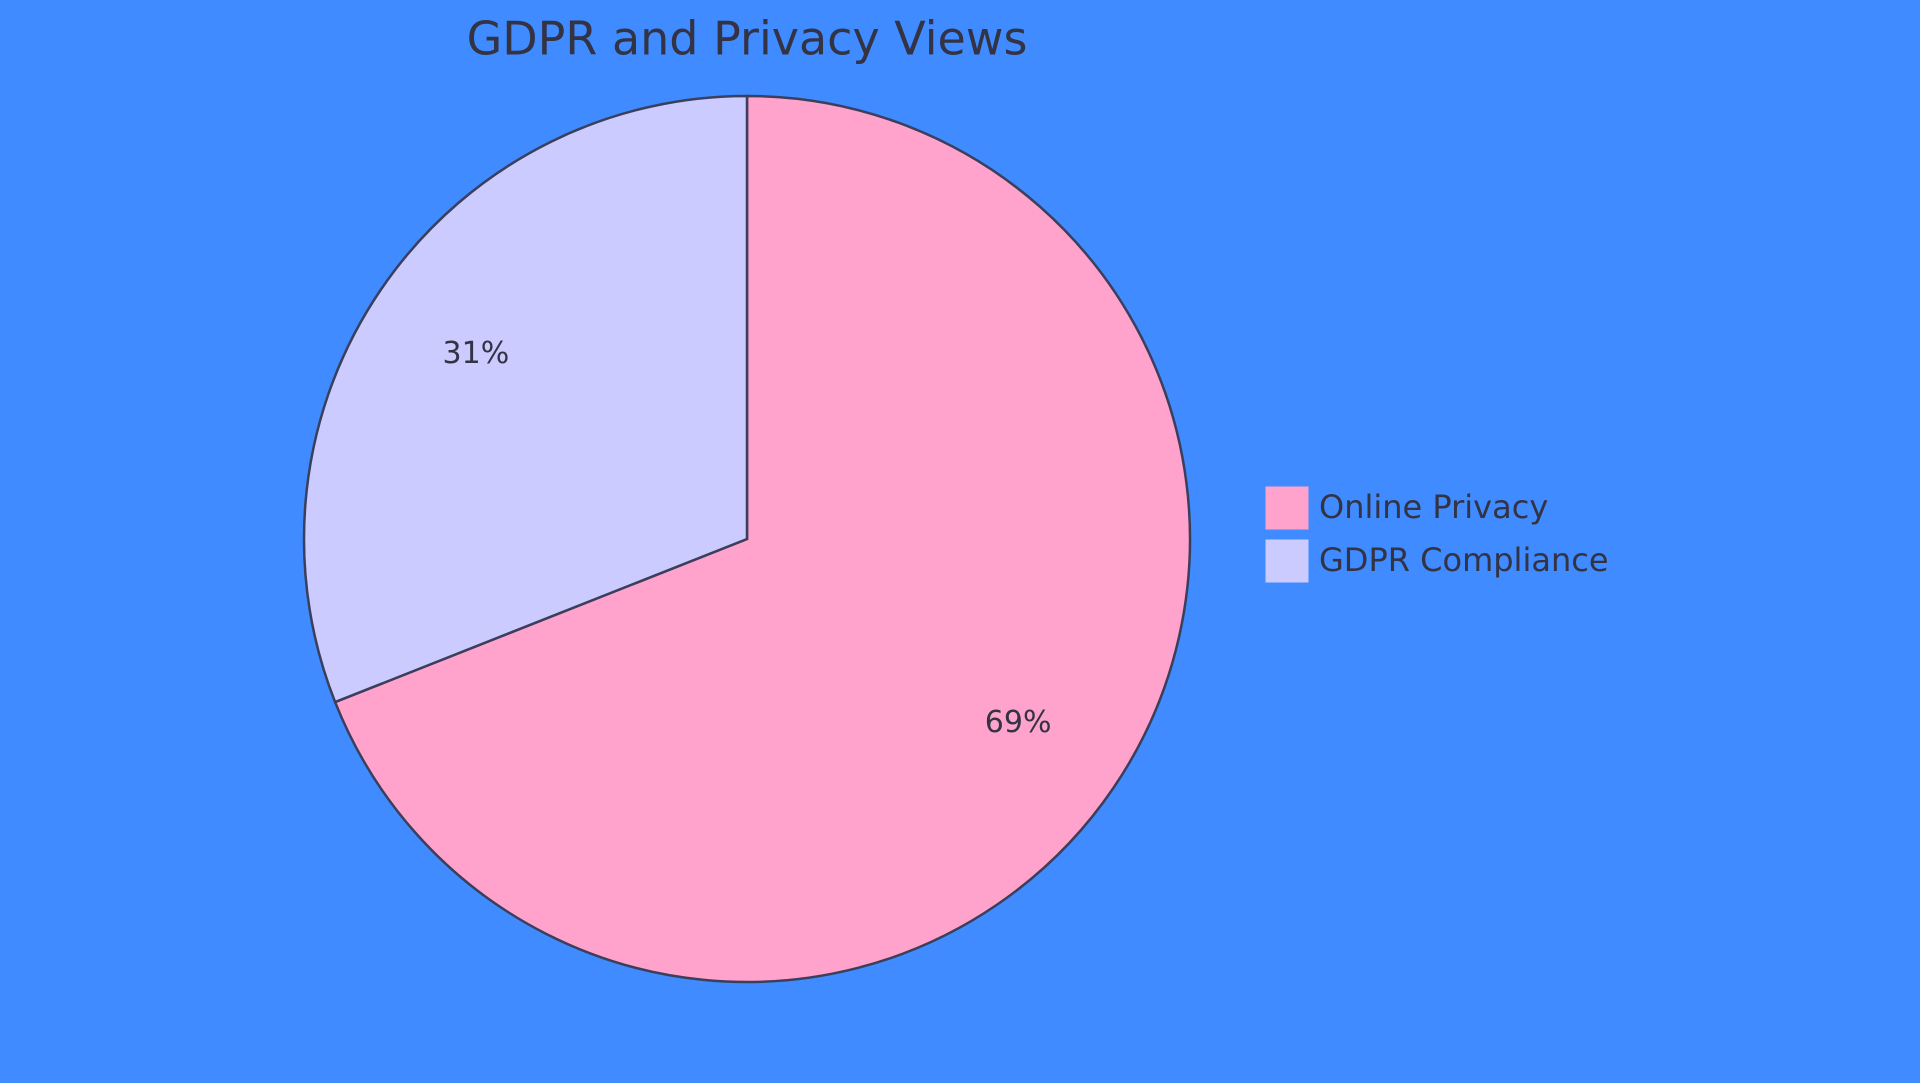 This screenshot has width=1920, height=1083. I want to click on chart-title: GDPR and Privacy Views, so click(747, 39).